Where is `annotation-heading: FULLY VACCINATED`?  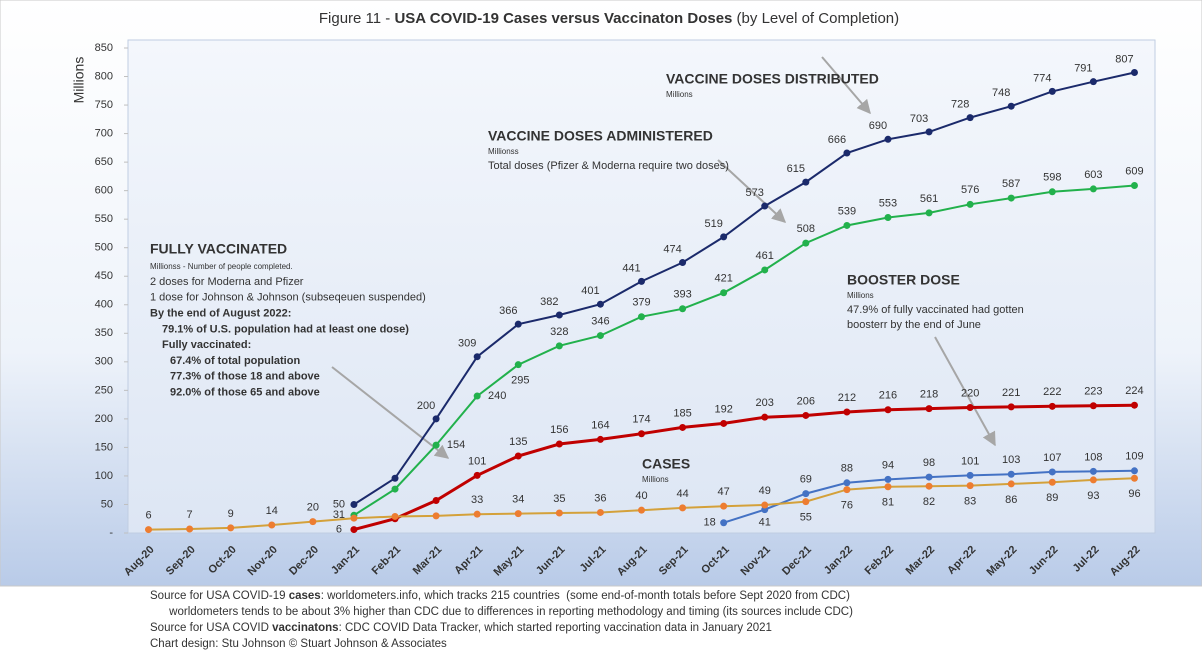 annotation-heading: FULLY VACCINATED is located at coordinates (218, 249).